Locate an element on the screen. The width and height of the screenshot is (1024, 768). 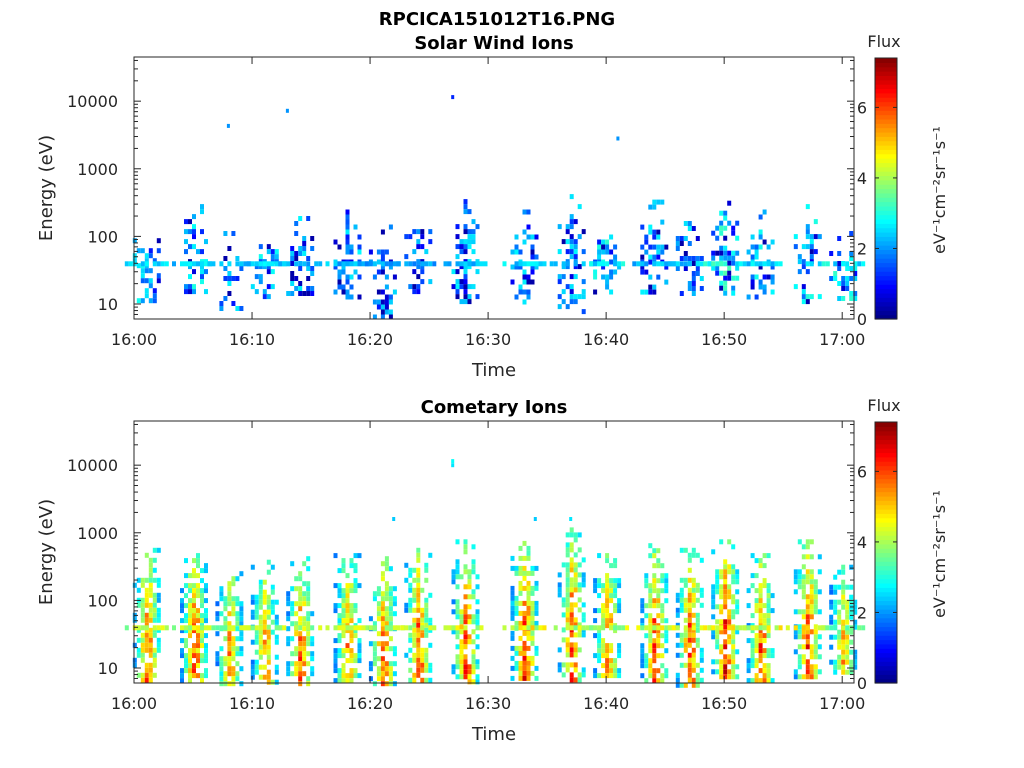
x-tick-label: 16:00 is located at coordinates (134, 703).